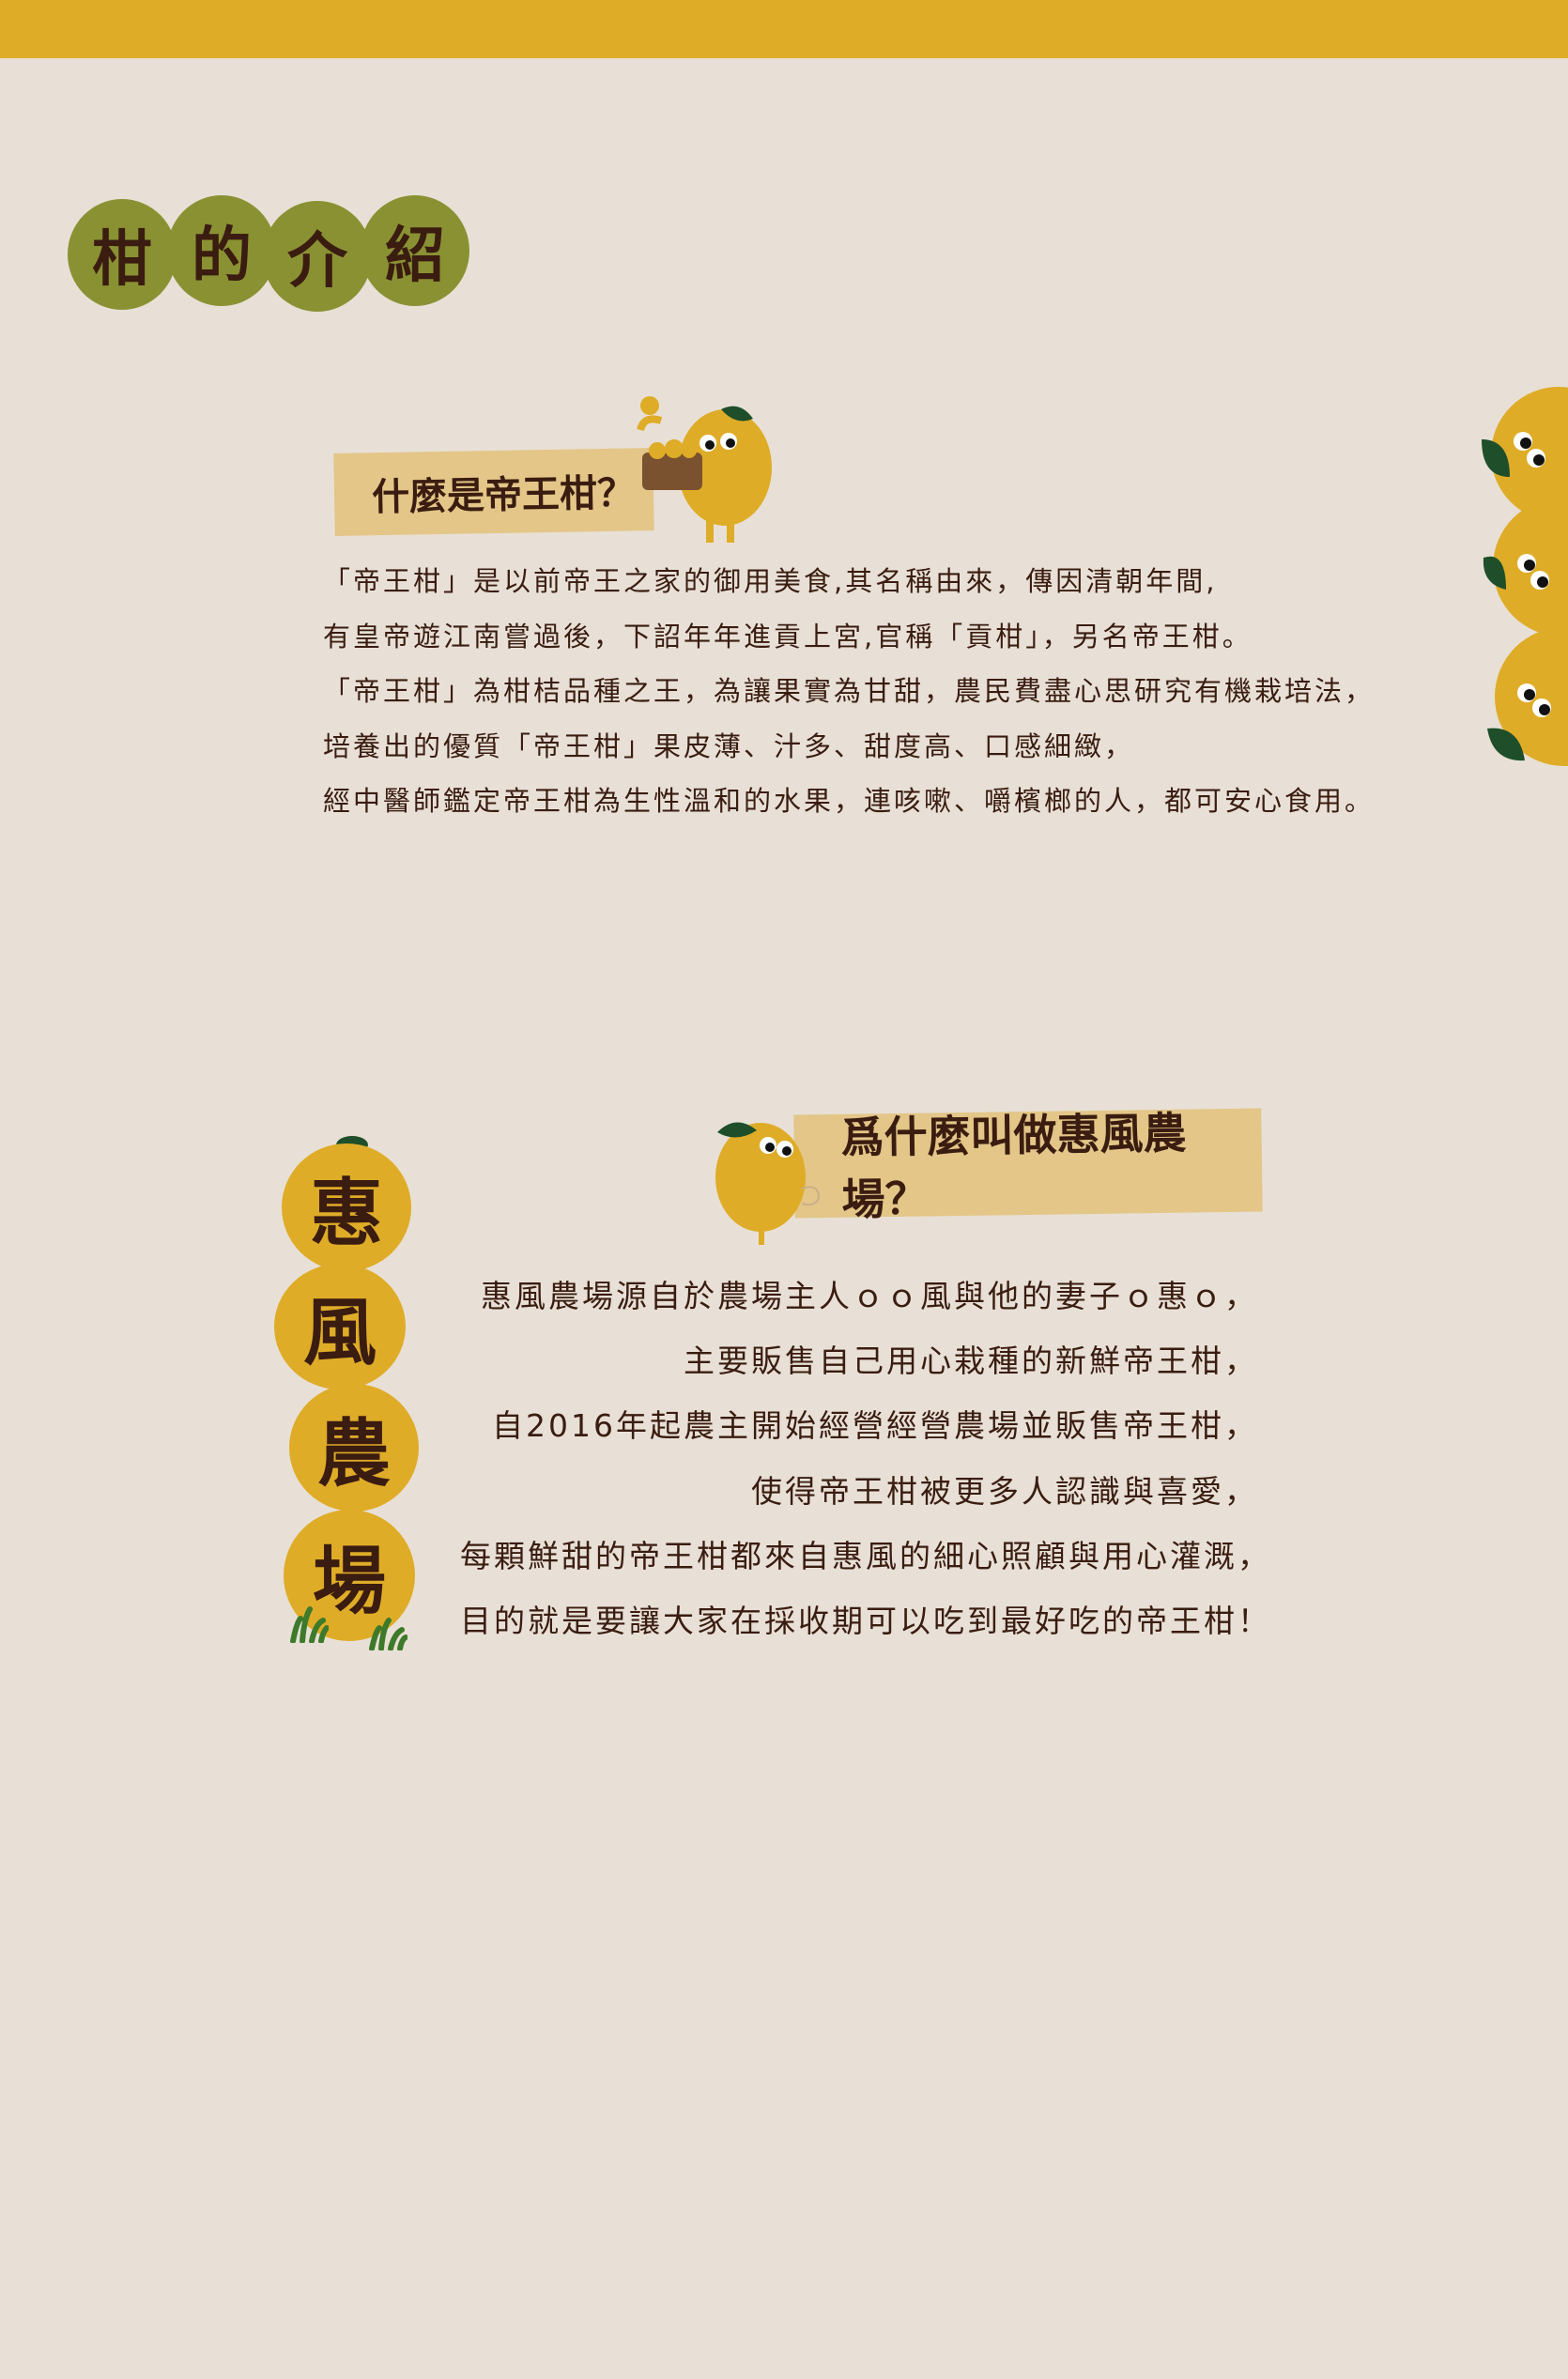 This screenshot has height=2379, width=1568. I want to click on title-char: 的, so click(222, 250).